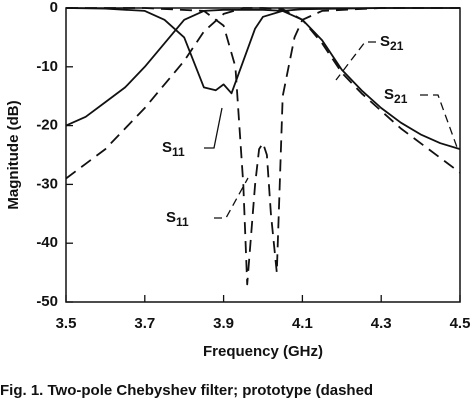  I want to click on x-axis-label: Frequency (GHz), so click(263, 351).